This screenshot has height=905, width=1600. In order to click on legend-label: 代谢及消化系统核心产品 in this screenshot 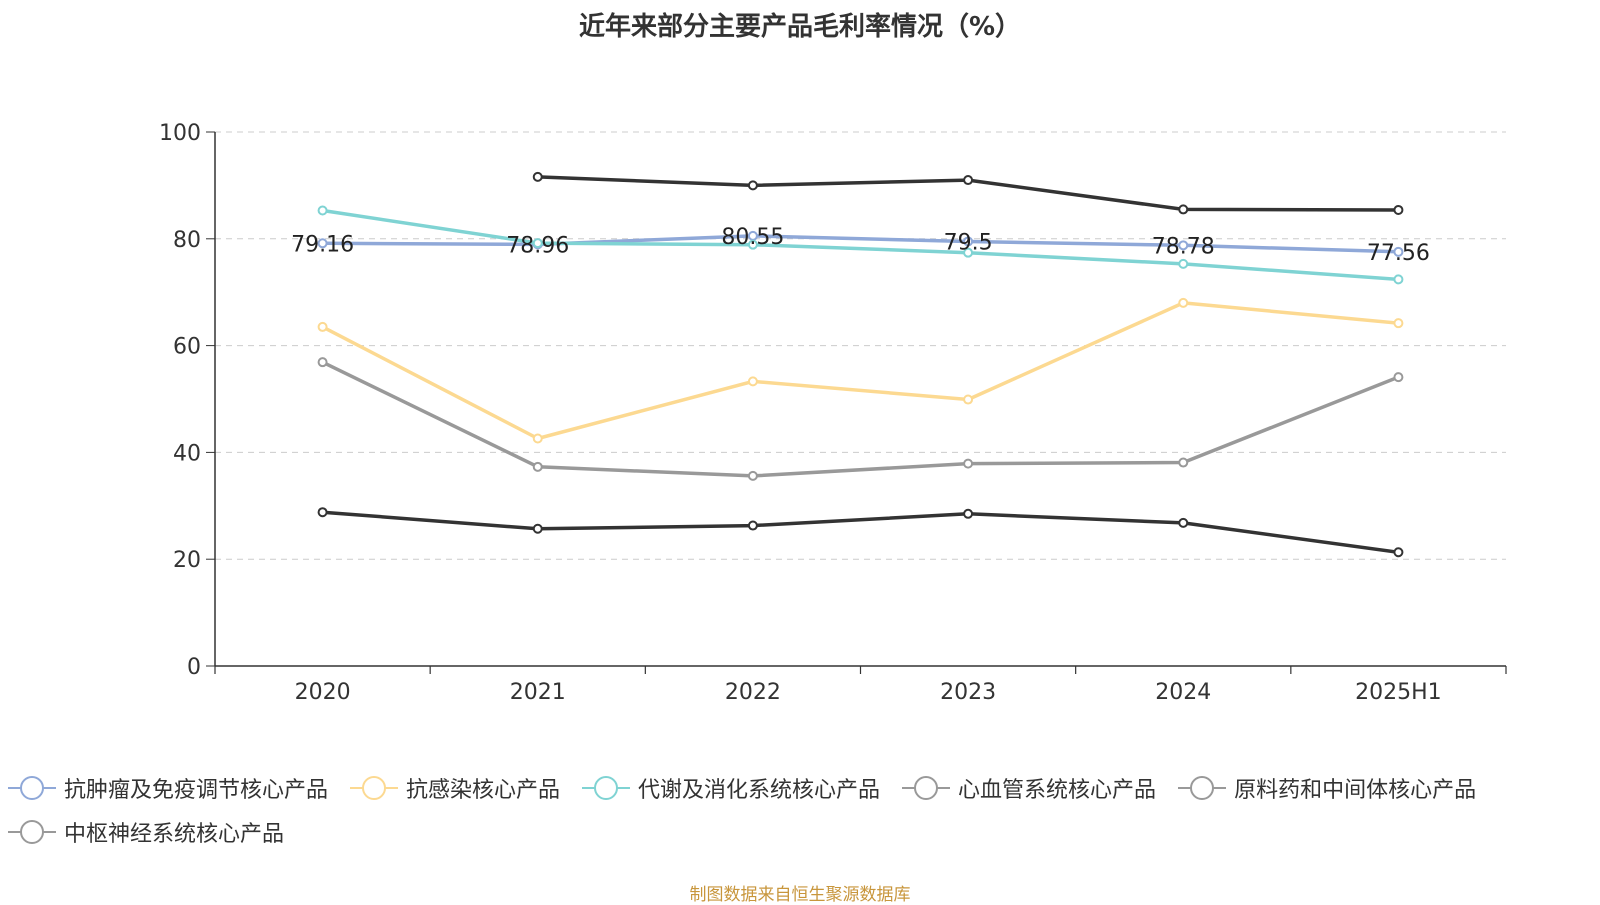, I will do `click(759, 790)`.